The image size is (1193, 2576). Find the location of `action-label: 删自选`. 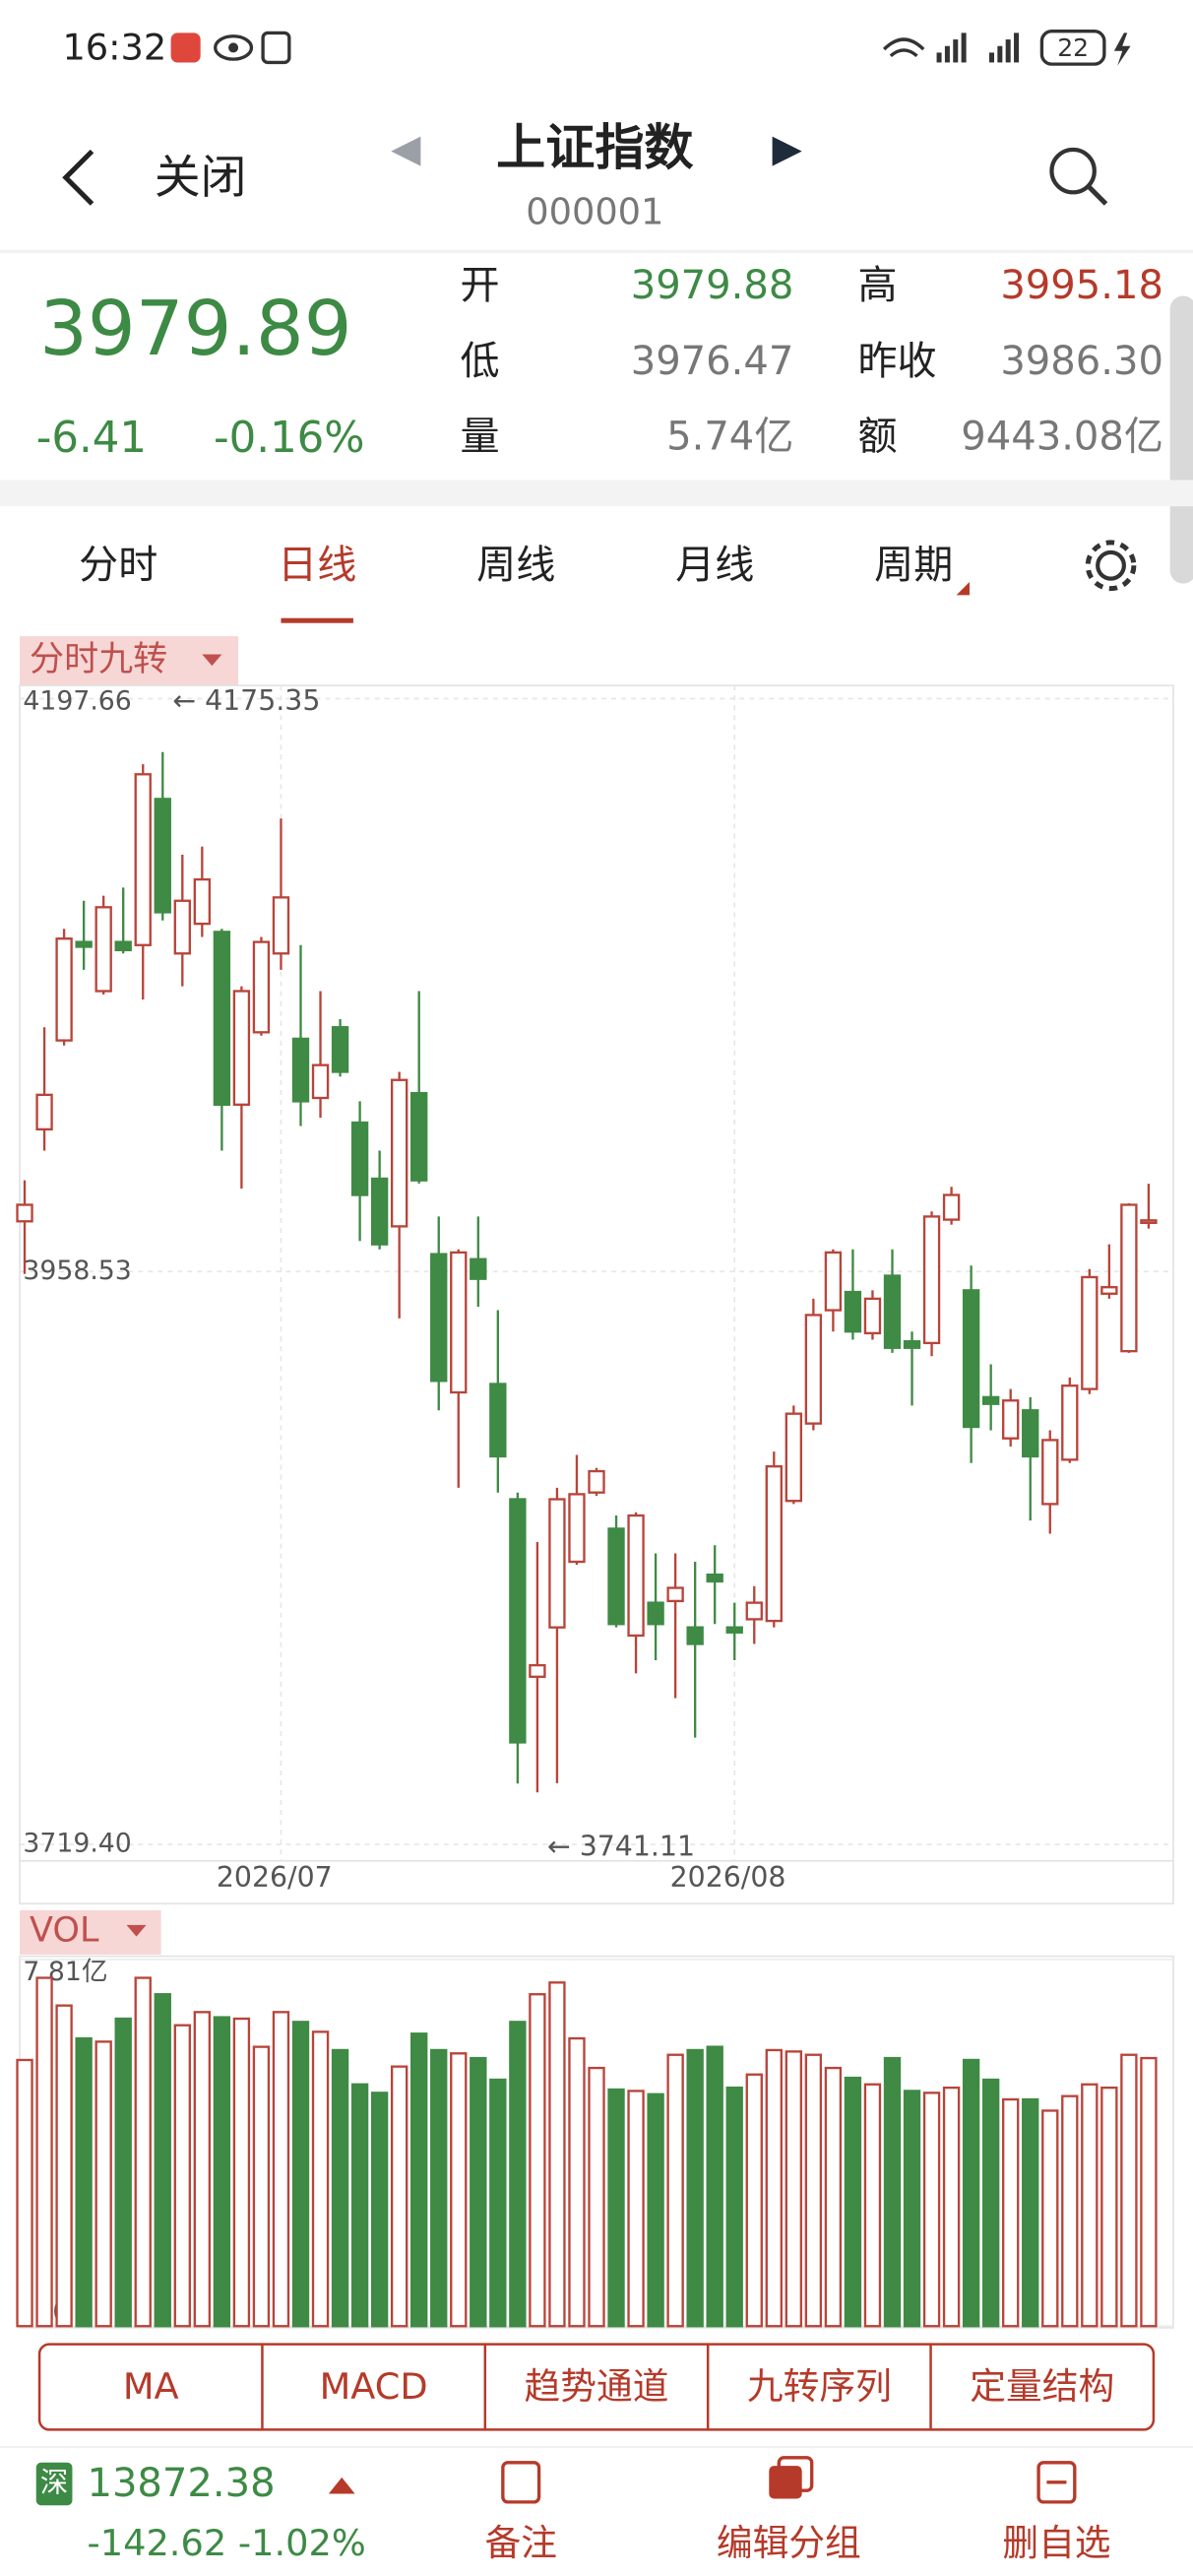

action-label: 删自选 is located at coordinates (1056, 2543).